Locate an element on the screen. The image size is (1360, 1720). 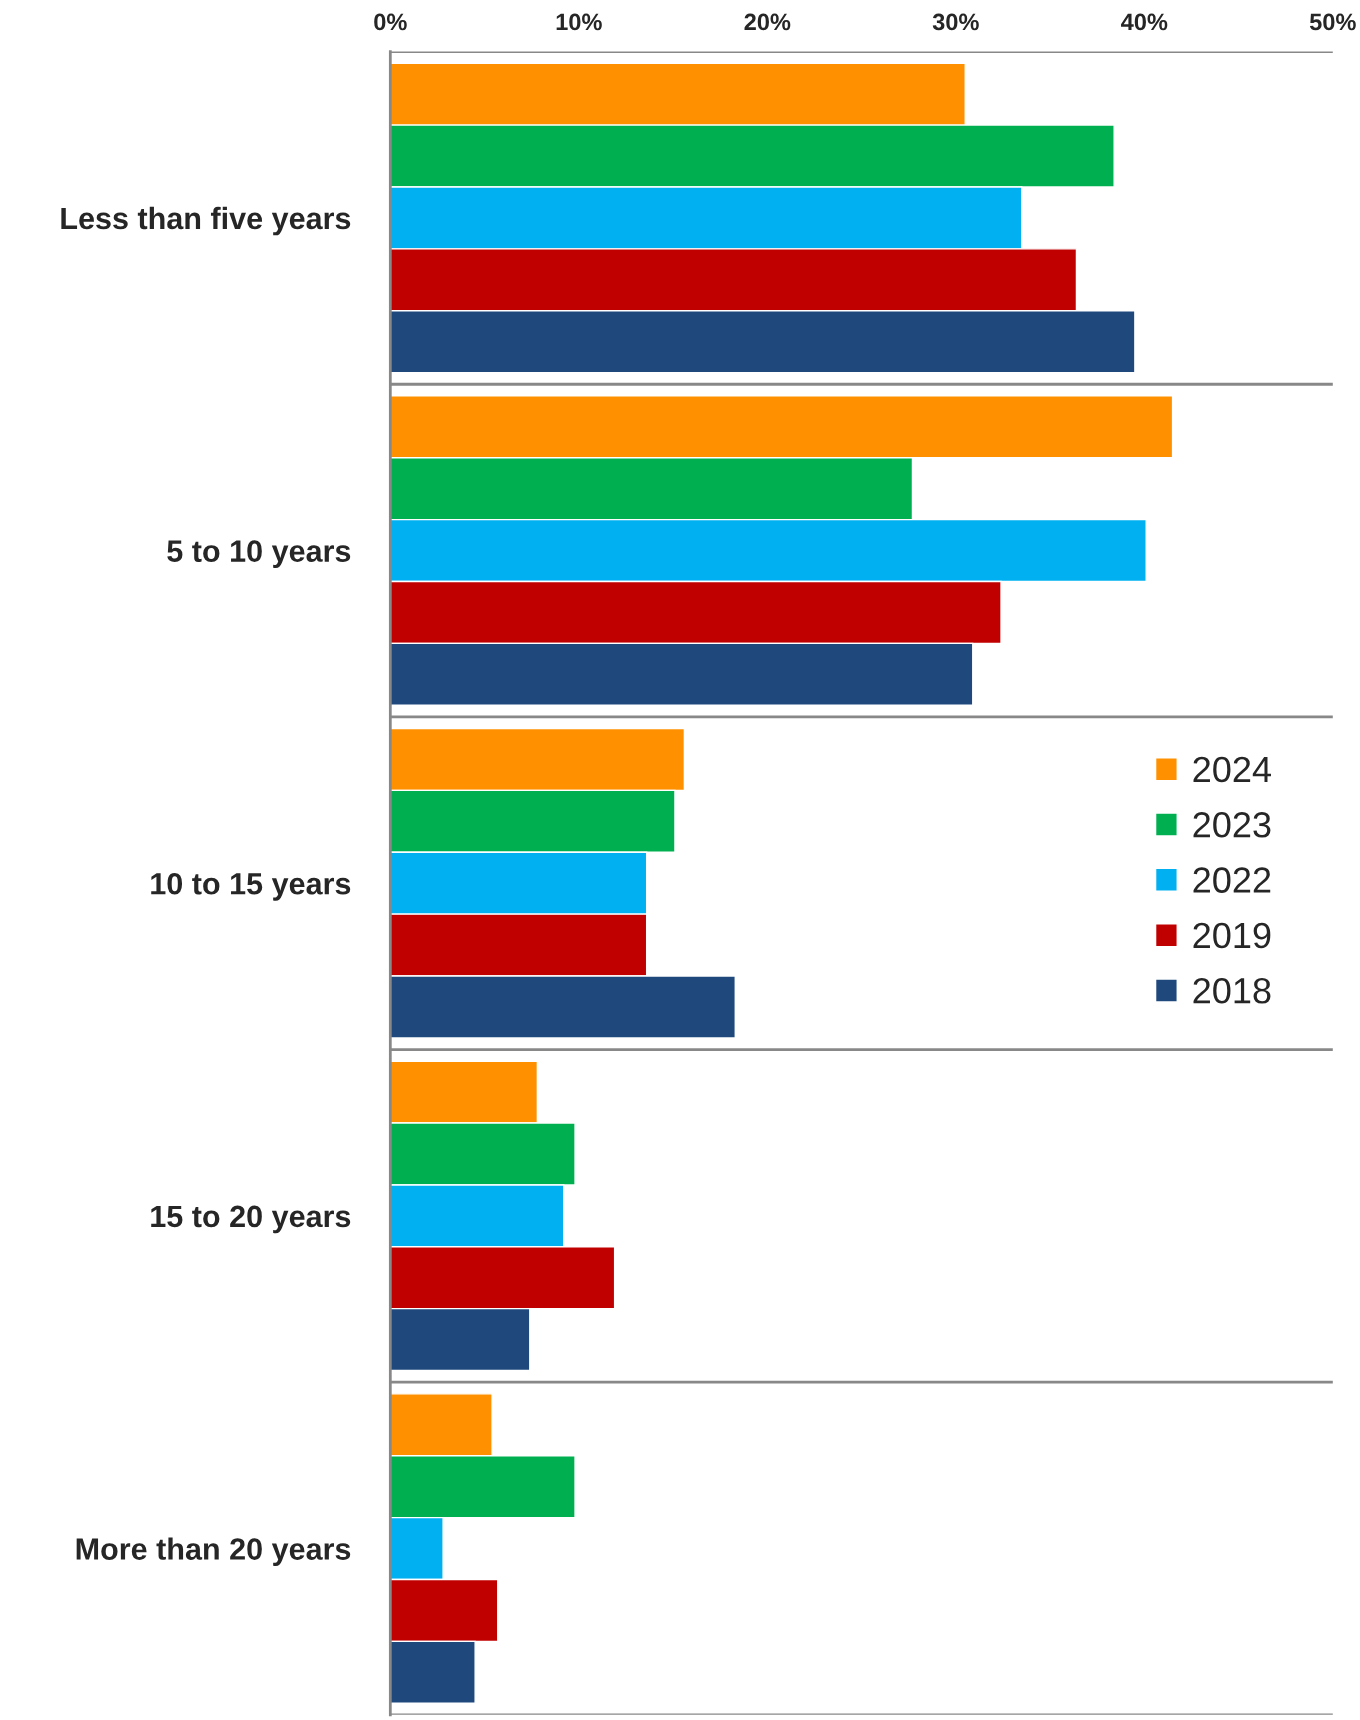
y-tick-label: 10 to 15 years is located at coordinates (251, 886).